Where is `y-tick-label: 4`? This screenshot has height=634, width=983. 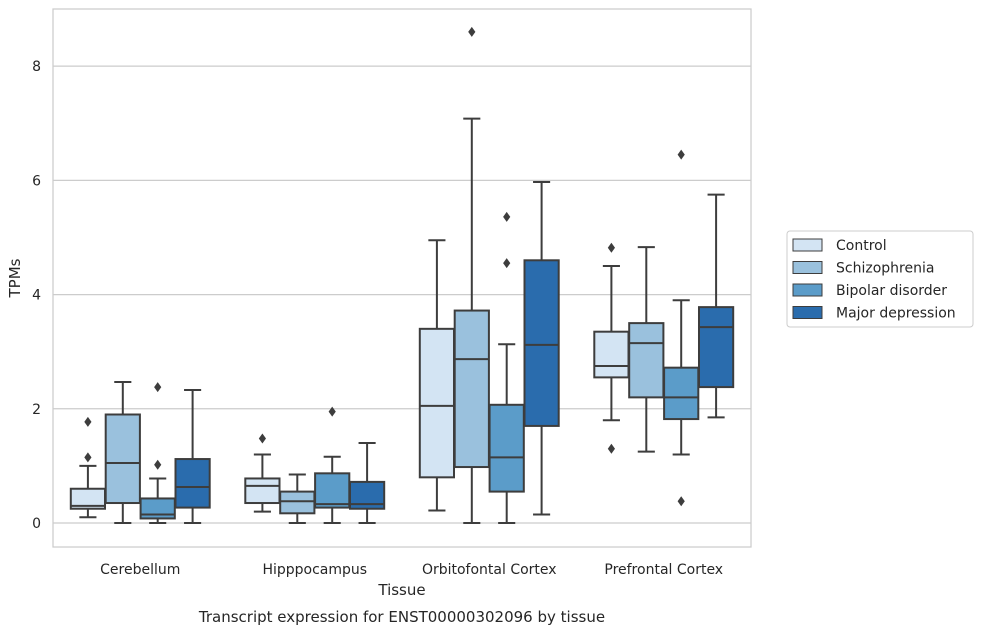 y-tick-label: 4 is located at coordinates (36, 296).